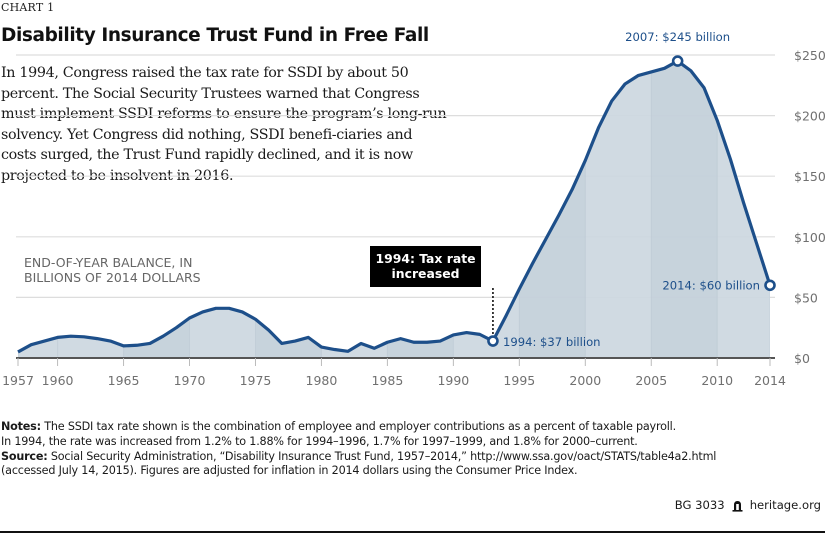 Image resolution: width=825 pixels, height=533 pixels. I want to click on notes-label: Notes:, so click(21, 426).